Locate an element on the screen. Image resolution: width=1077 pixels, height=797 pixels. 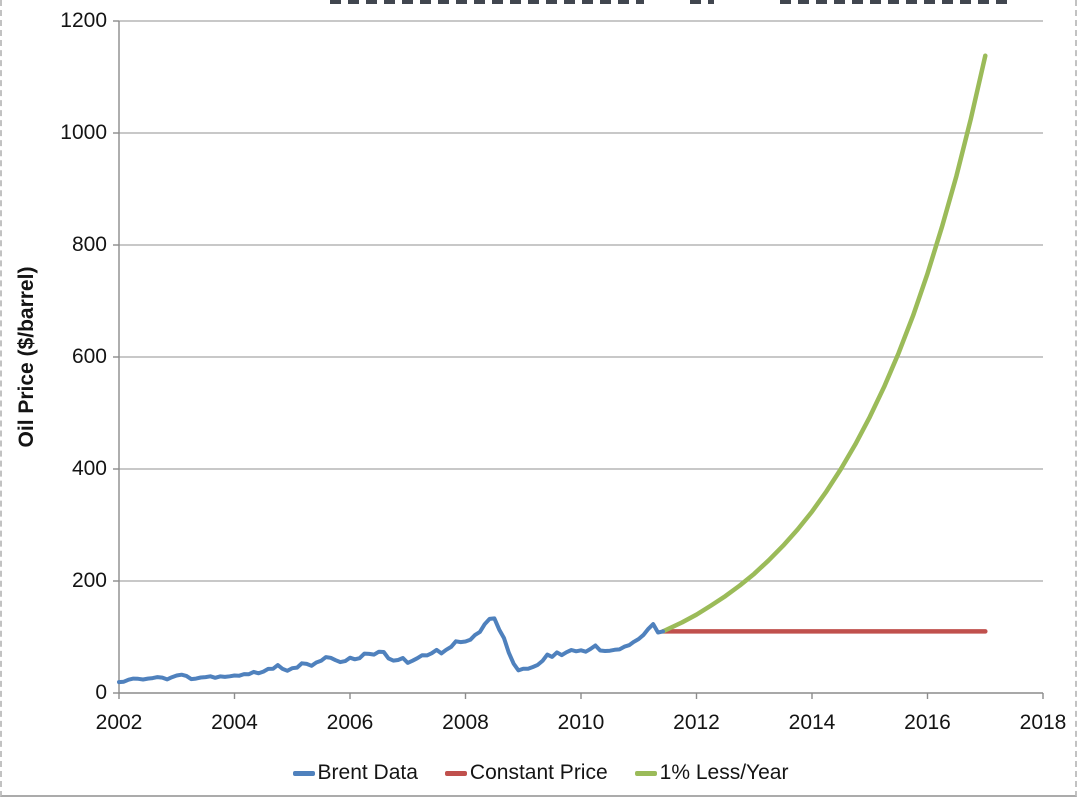
x-tick-label: 2010 is located at coordinates (581, 722).